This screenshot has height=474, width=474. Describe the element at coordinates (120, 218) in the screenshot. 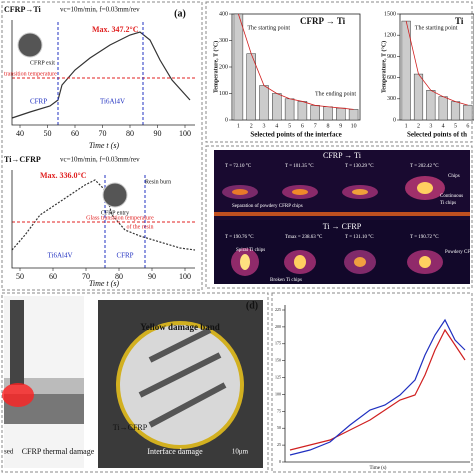

I see `label: Glass transition temperature` at that location.